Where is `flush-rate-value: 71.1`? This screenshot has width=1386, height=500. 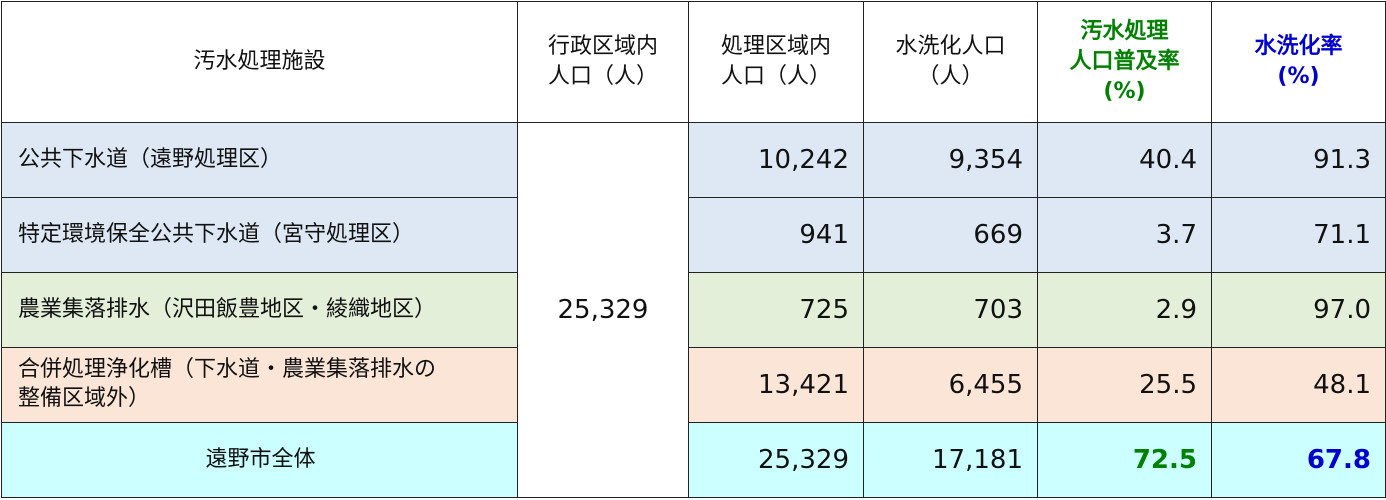
flush-rate-value: 71.1 is located at coordinates (1298, 235).